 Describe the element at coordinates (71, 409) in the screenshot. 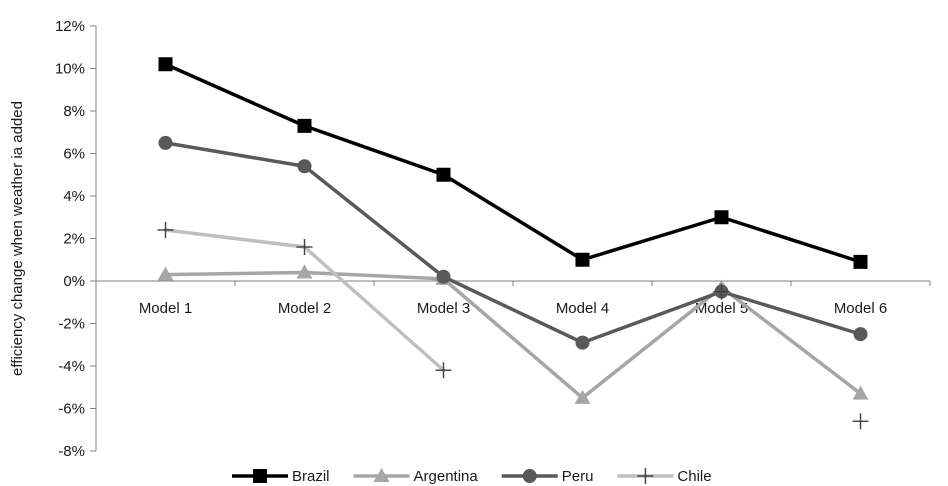

I see `y-tick-label: -6%` at that location.